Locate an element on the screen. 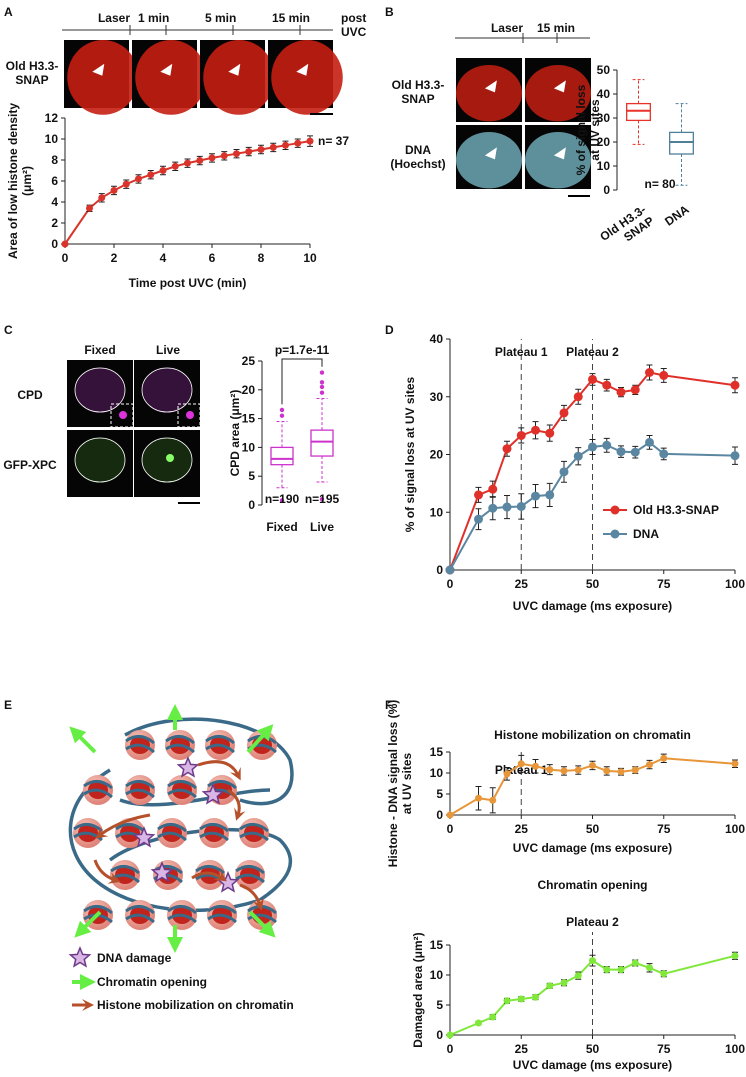 Image resolution: width=746 pixels, height=1077 pixels. inset is located at coordinates (122, 415).